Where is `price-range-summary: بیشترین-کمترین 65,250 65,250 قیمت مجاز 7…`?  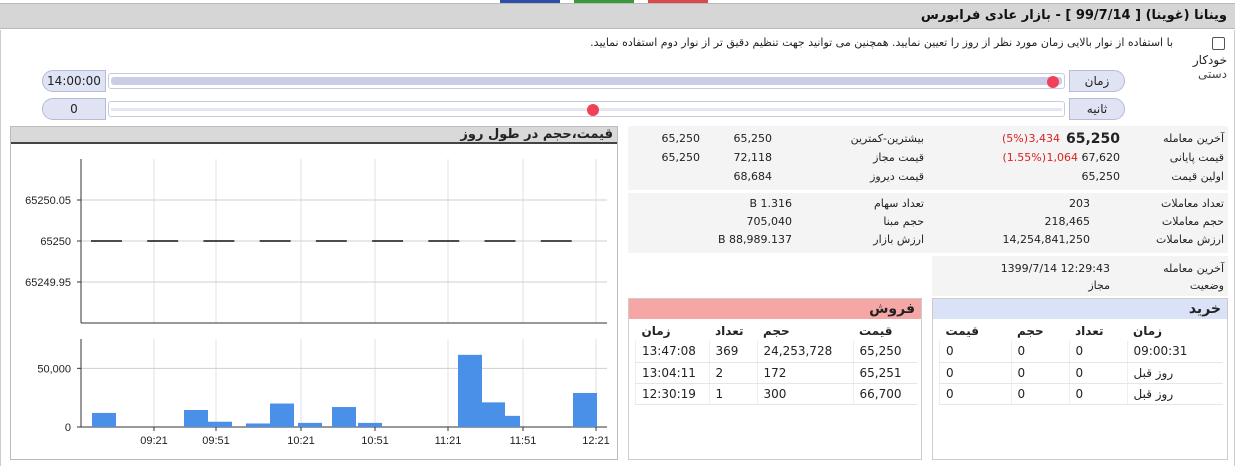
price-range-summary: بیشترین-کمترین 65,250 65,250 قیمت مجاز 7… is located at coordinates (778, 160).